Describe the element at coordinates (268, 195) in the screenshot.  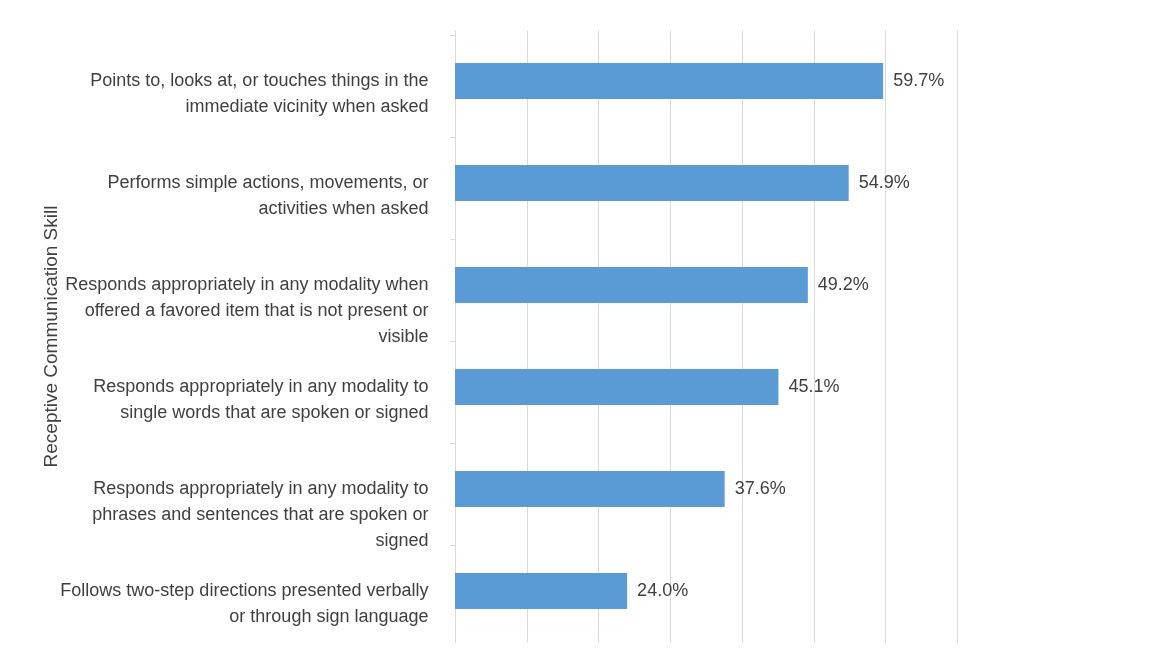
I see `y-tick-label: Performs simple actions, movements, or activities when asked` at that location.